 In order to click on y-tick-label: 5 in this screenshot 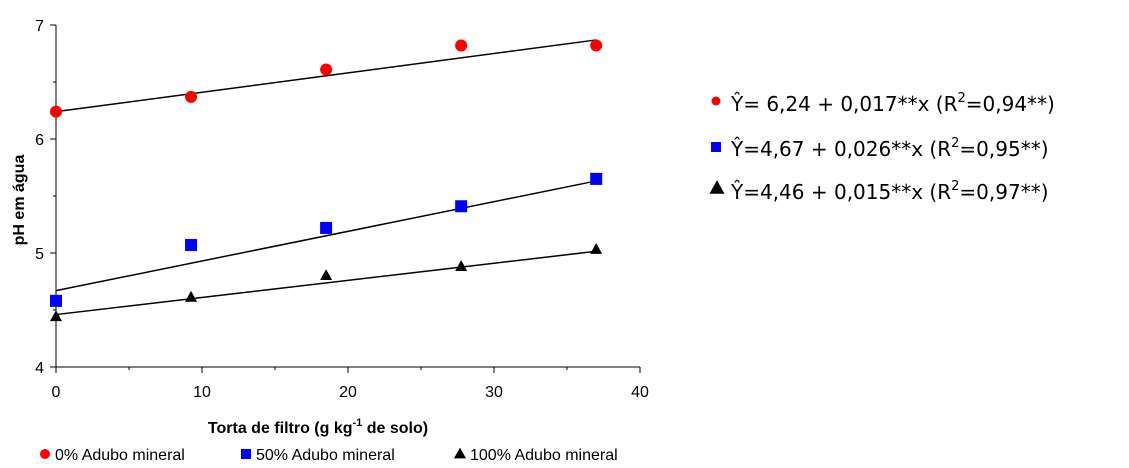, I will do `click(39, 254)`.